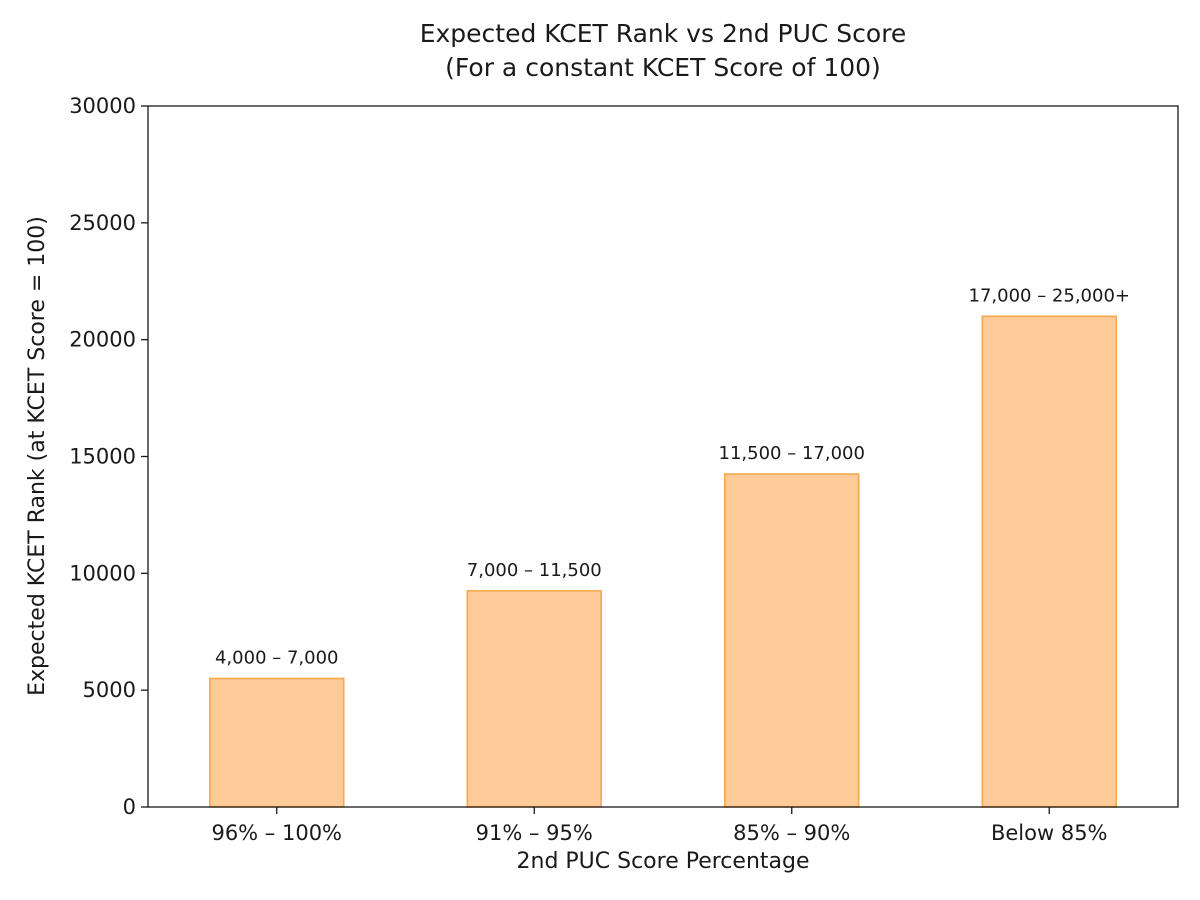 The image size is (1200, 900). What do you see at coordinates (102, 573) in the screenshot?
I see `y-tick-label: 10000` at bounding box center [102, 573].